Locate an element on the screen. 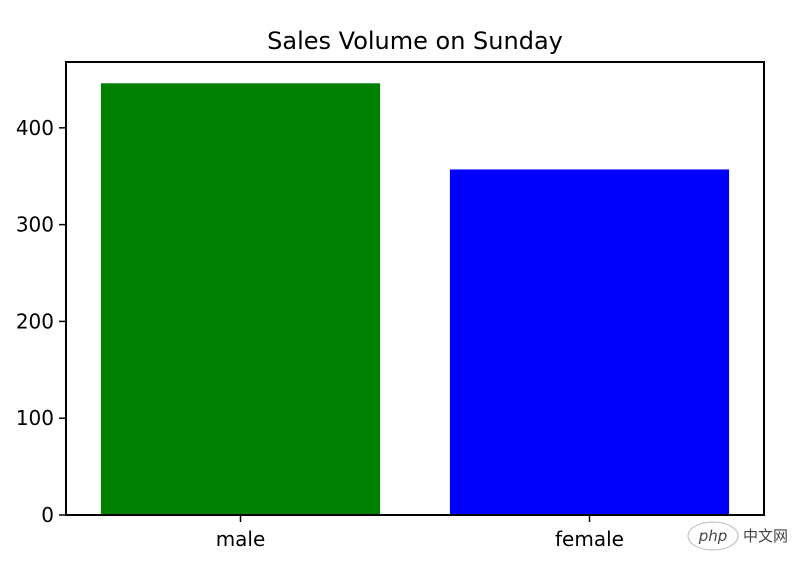 The width and height of the screenshot is (794, 564). x-tick-label: male is located at coordinates (241, 539).